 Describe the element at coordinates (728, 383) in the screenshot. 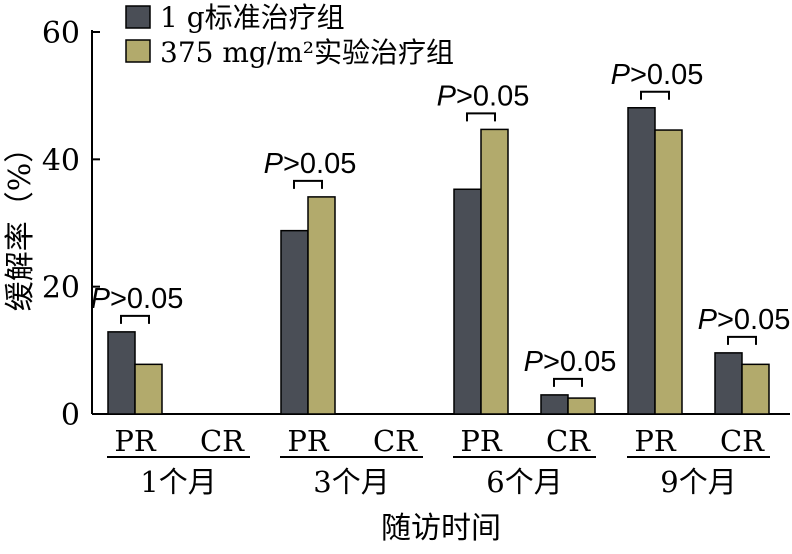

I see `bar-series1-9个月-CR` at that location.